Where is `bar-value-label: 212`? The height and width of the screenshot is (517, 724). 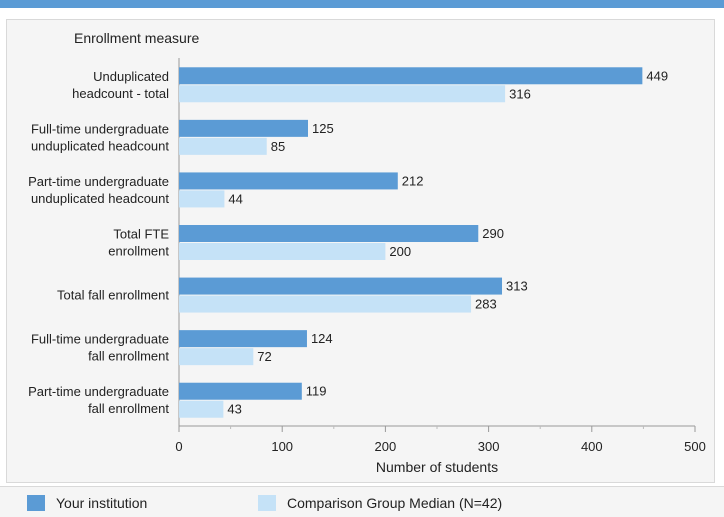 bar-value-label: 212 is located at coordinates (413, 180).